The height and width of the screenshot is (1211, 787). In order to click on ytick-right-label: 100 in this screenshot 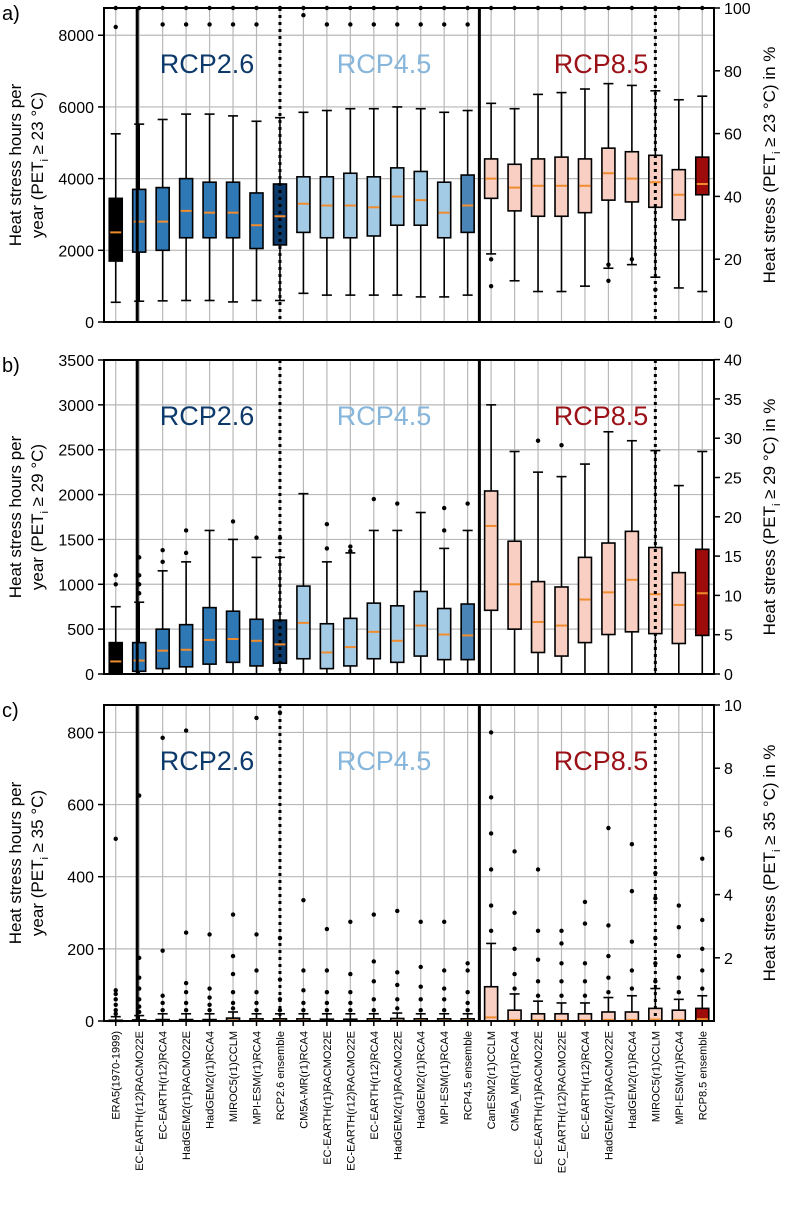, I will do `click(737, 9)`.